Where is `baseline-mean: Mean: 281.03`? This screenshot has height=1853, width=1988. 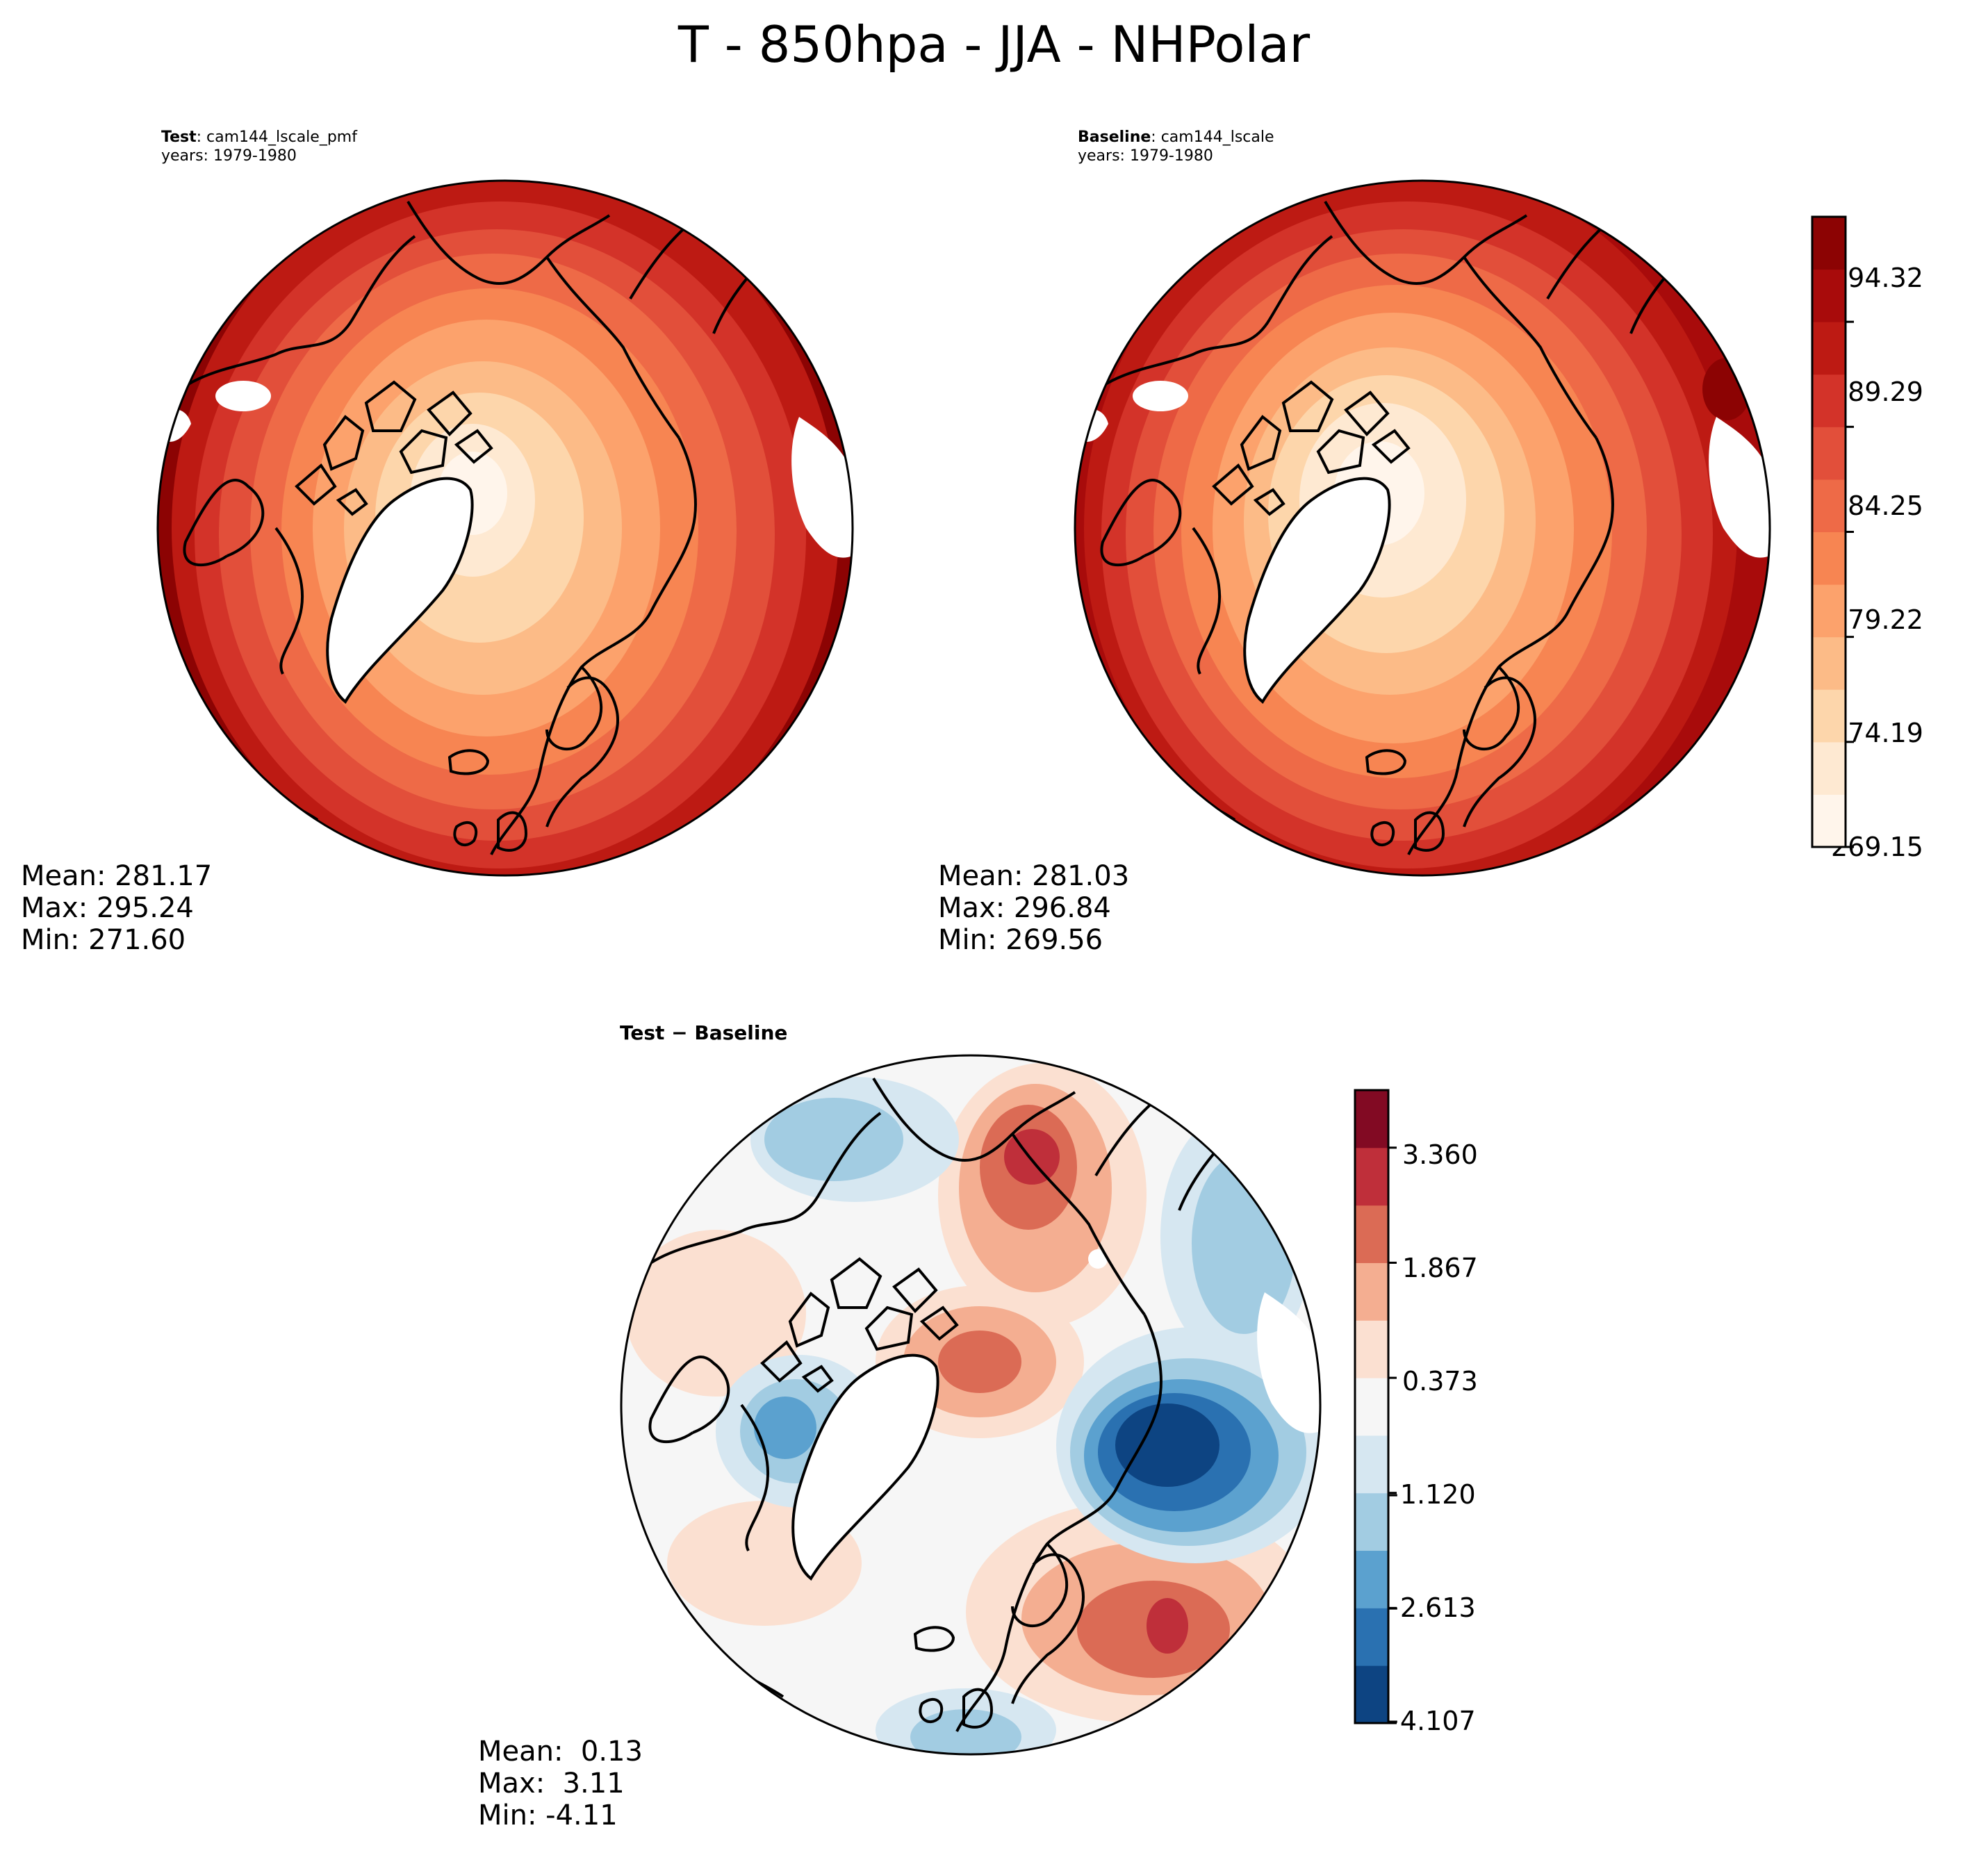 baseline-mean: Mean: 281.03 is located at coordinates (1034, 876).